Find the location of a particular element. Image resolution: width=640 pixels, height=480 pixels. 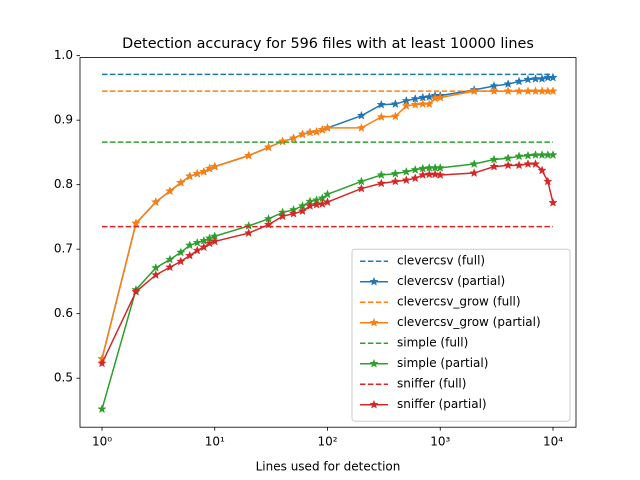

x-tick-label: 10² is located at coordinates (327, 442).